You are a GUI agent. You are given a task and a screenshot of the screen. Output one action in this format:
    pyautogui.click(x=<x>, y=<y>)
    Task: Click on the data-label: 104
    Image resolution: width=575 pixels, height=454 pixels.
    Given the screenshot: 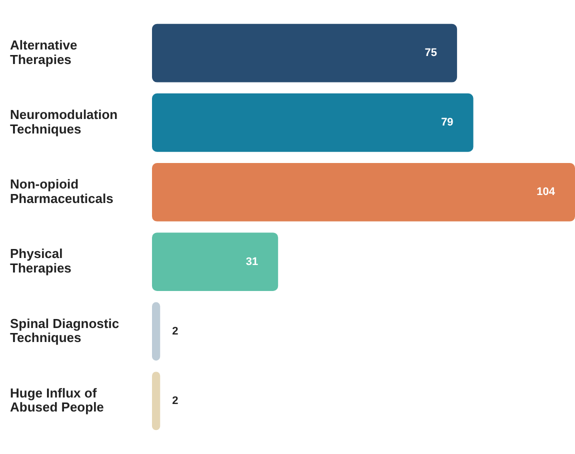 What is the action you would take?
    pyautogui.click(x=546, y=192)
    